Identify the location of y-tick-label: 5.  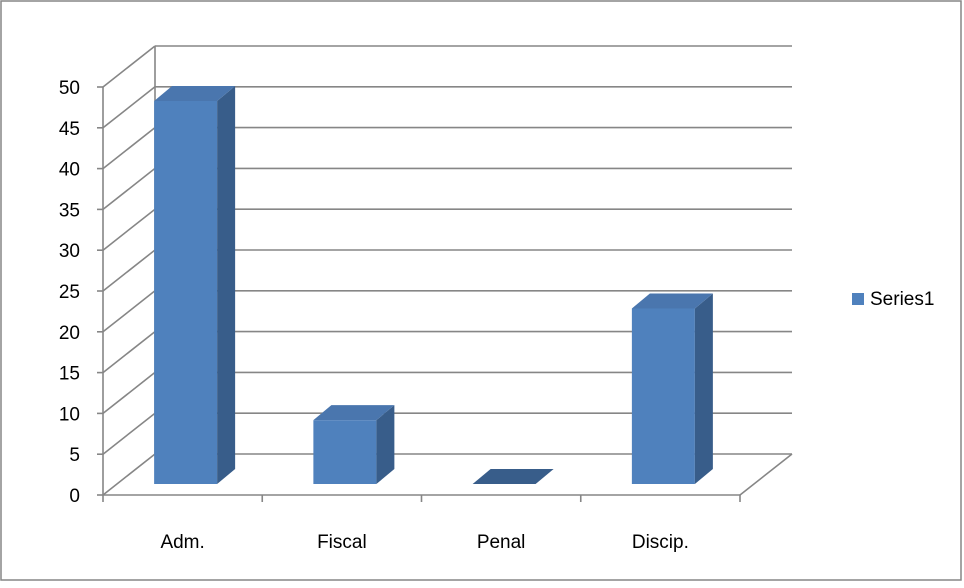
(74, 455).